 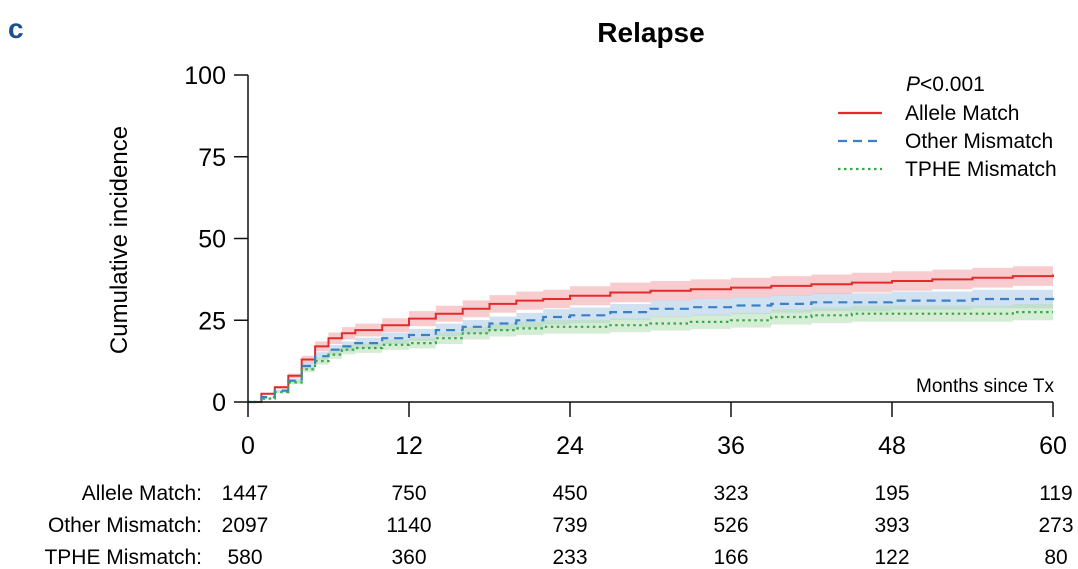 I want to click on y-axis-label: Cumulative incidence, so click(x=119, y=240).